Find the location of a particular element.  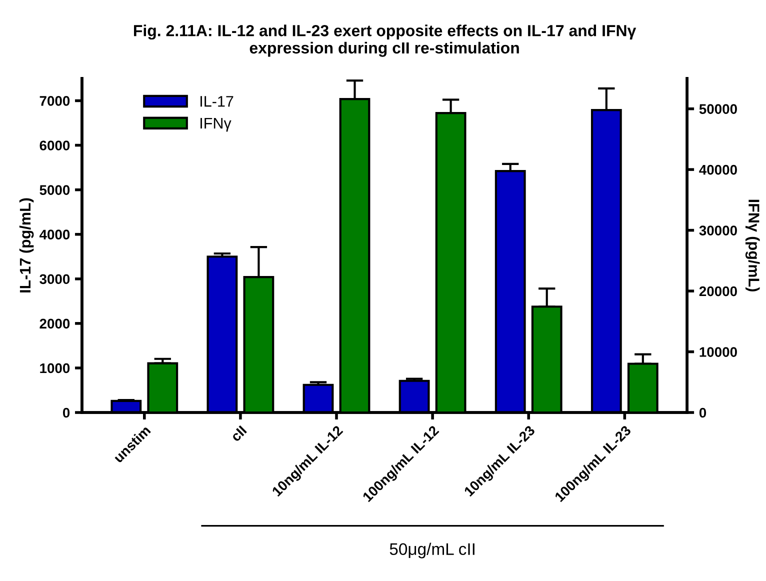

x-tick-label: cII is located at coordinates (239, 433).